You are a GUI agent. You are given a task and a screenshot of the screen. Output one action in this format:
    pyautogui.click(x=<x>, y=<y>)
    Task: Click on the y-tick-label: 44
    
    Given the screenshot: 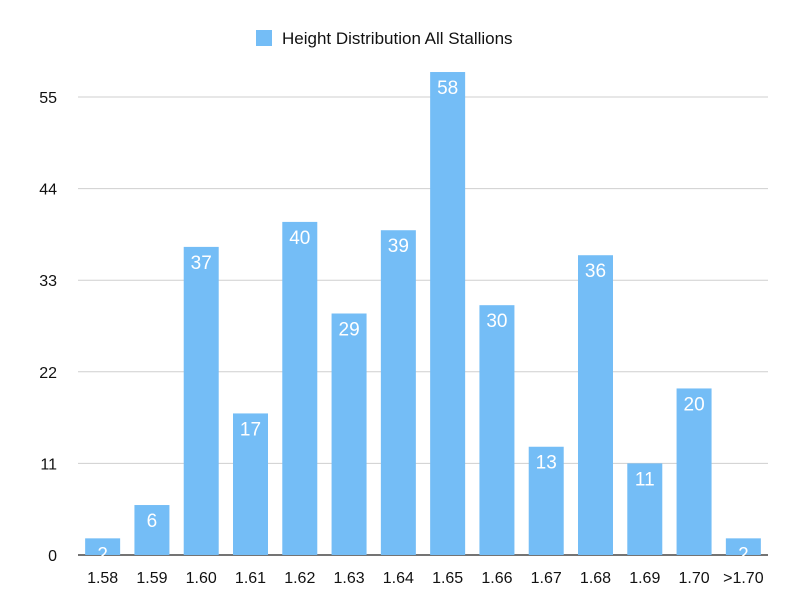 What is the action you would take?
    pyautogui.click(x=48, y=190)
    